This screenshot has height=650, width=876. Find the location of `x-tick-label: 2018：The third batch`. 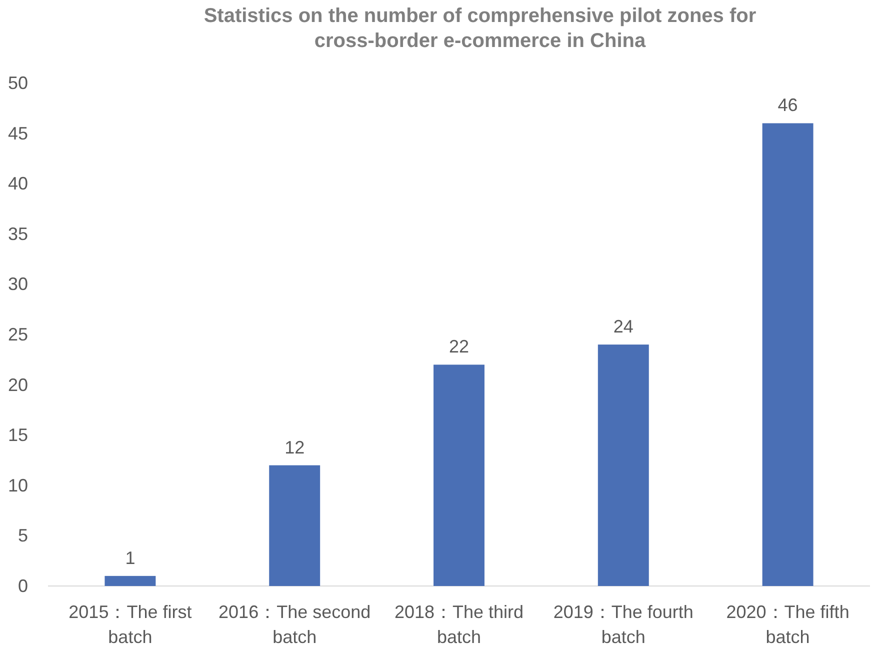

x-tick-label: 2018：The third batch is located at coordinates (459, 624).